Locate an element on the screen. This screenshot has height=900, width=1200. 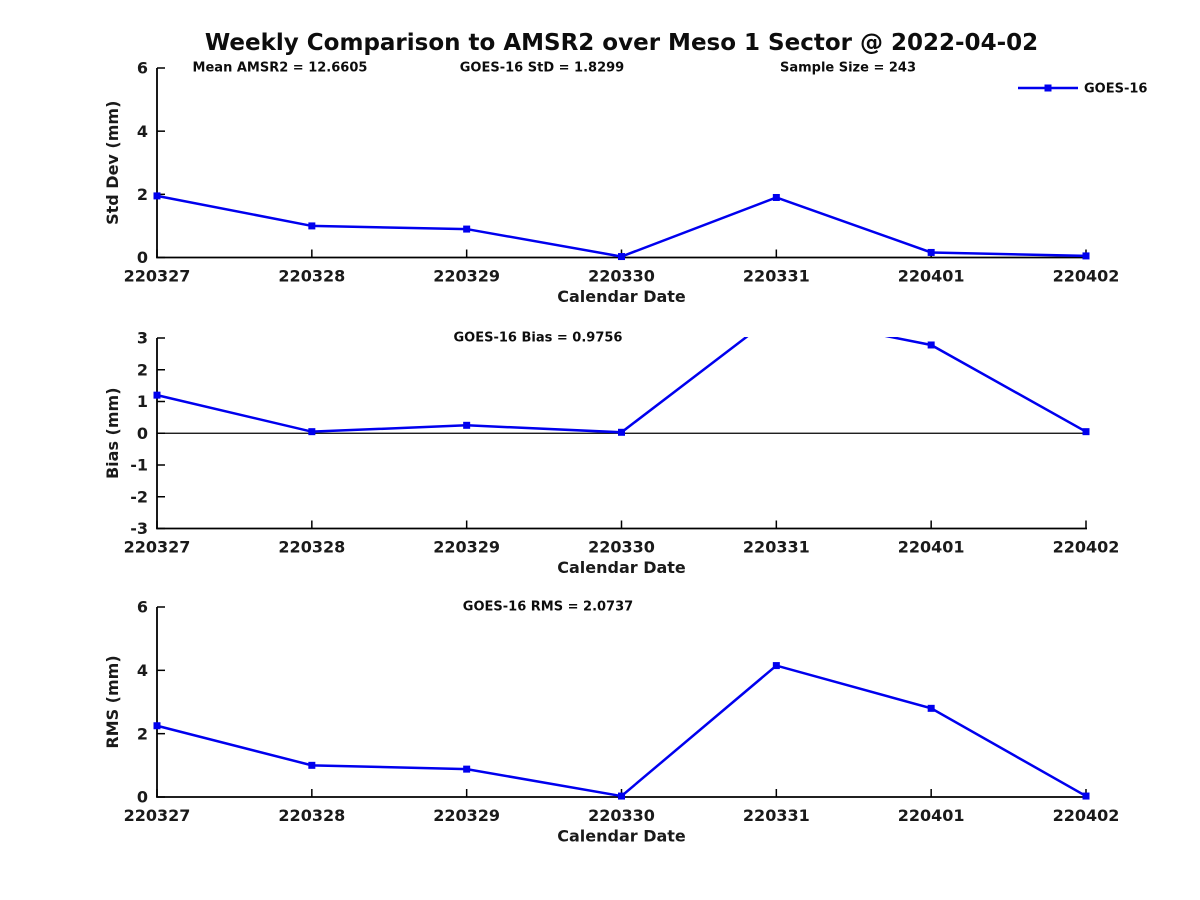
y-tick-label: 3 is located at coordinates (142, 338).